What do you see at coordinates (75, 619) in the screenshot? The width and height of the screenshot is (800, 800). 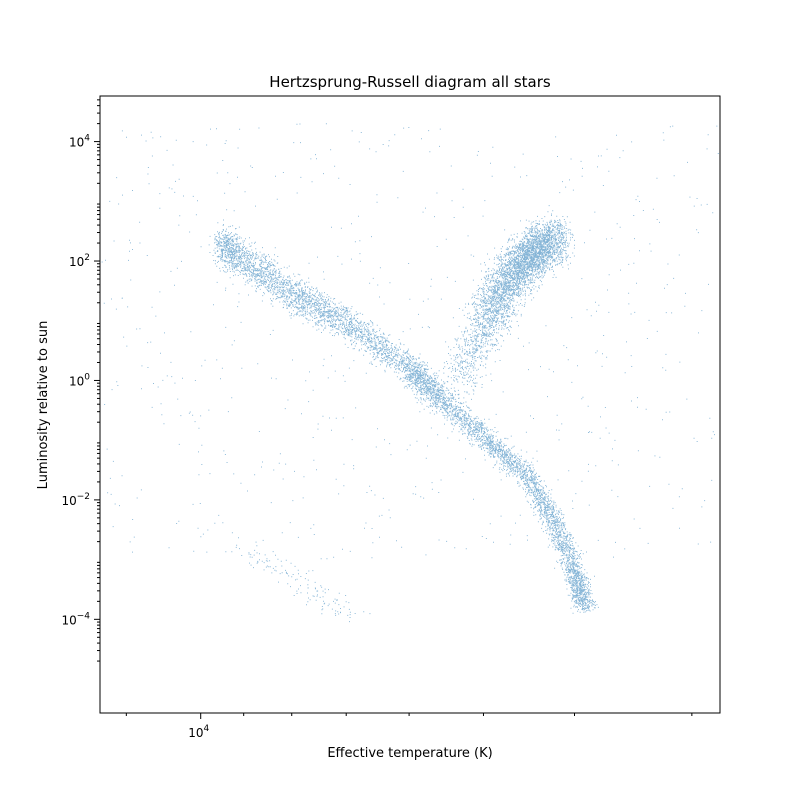 I see `y-tick-label: 10⁻⁴` at bounding box center [75, 619].